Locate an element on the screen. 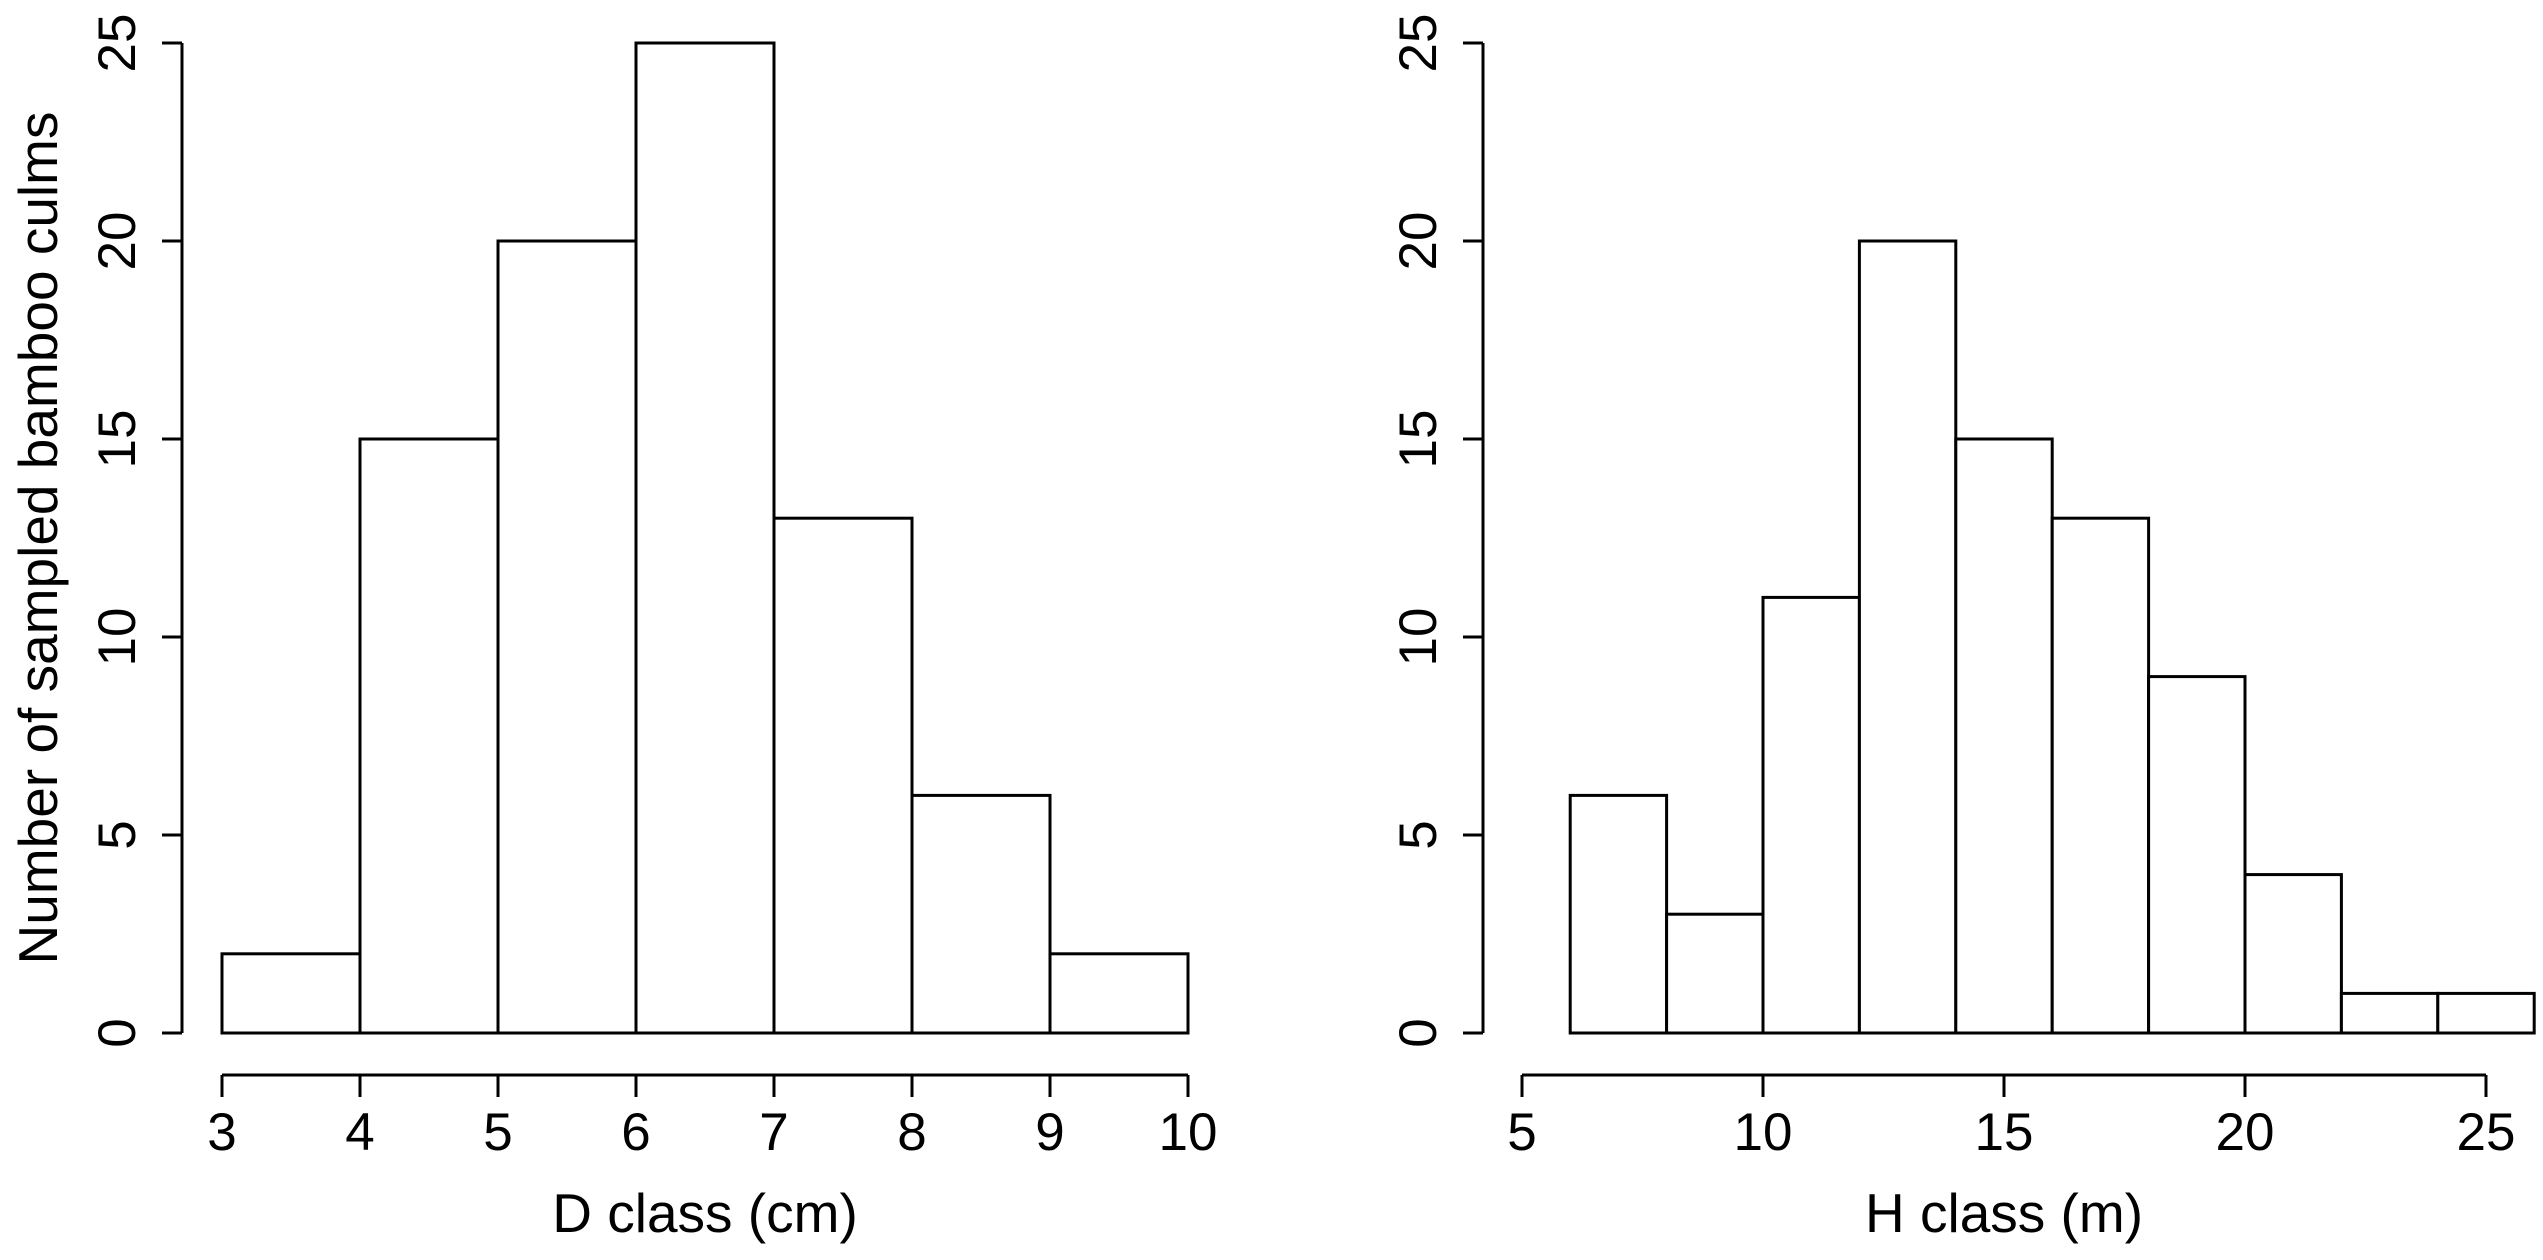 Image resolution: width=2543 pixels, height=1260 pixels. x-tick-label: 3 is located at coordinates (221, 1132).